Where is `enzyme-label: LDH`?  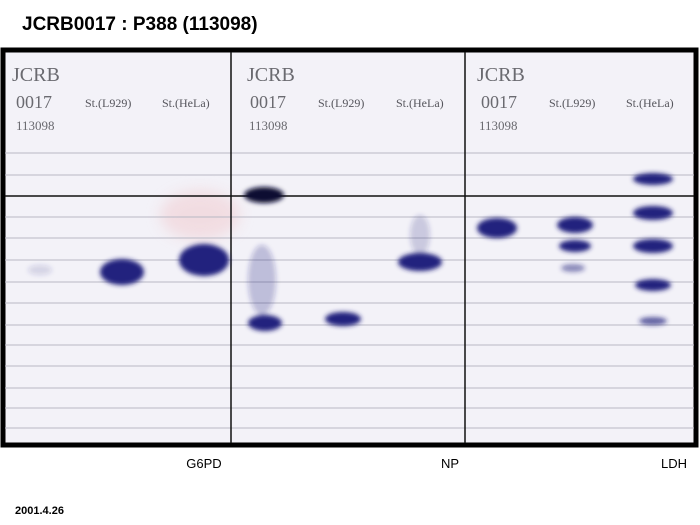 enzyme-label: LDH is located at coordinates (674, 463).